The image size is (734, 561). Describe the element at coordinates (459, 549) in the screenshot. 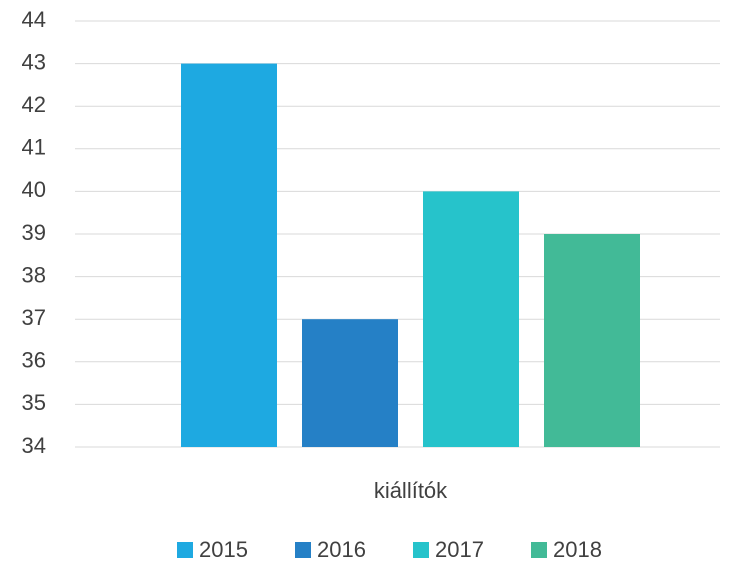

I see `legend-label: 2017` at that location.